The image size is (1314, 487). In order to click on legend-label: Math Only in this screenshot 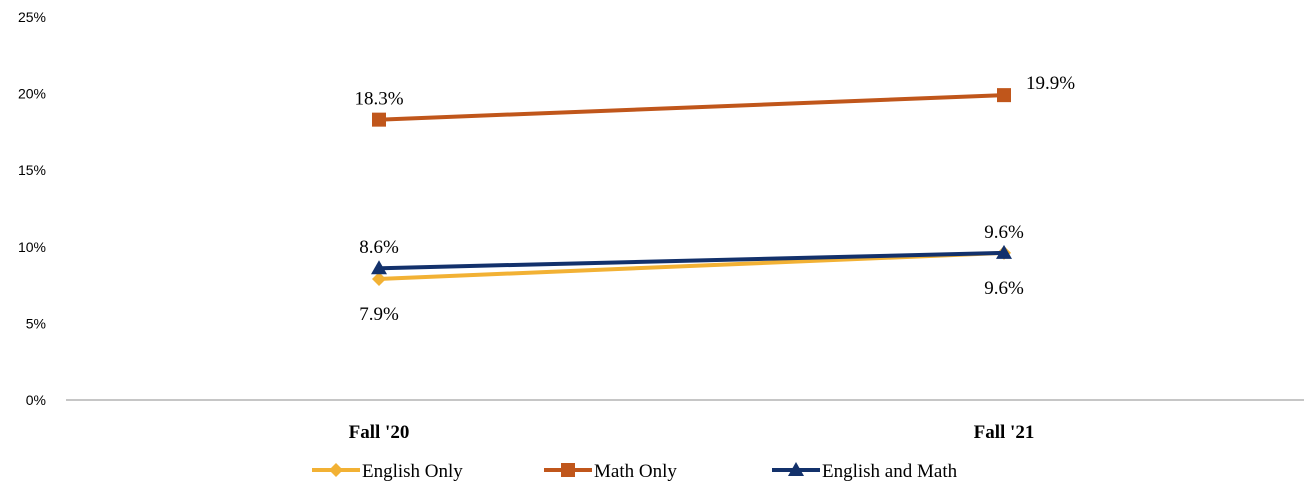, I will do `click(635, 471)`.